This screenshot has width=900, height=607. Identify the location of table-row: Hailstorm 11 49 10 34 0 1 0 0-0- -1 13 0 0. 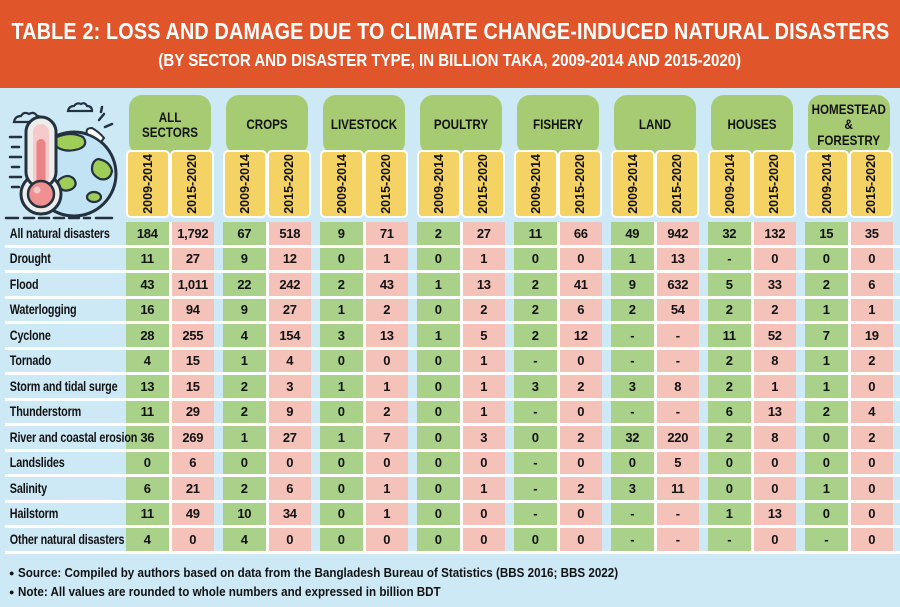
(452, 515).